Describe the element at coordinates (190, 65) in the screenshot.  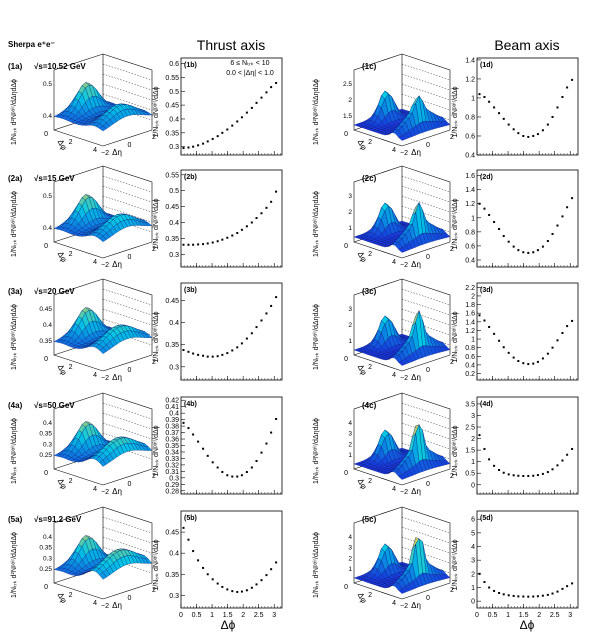
I see `panel-label: (1b)` at that location.